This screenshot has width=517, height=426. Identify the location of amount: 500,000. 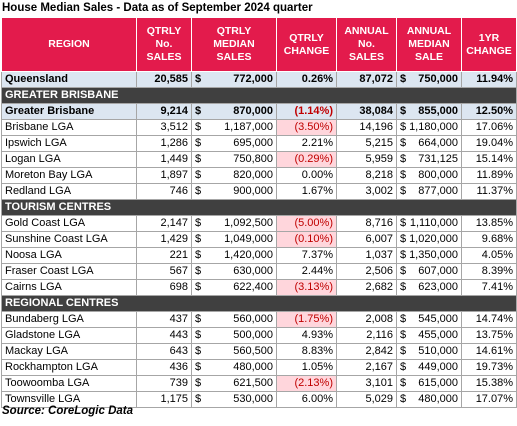
(253, 335).